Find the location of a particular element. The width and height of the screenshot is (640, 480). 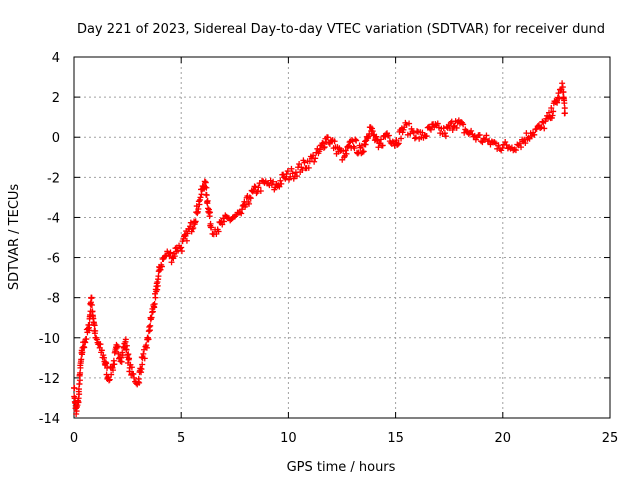

x-axis-title: GPS time / hours is located at coordinates (341, 467).